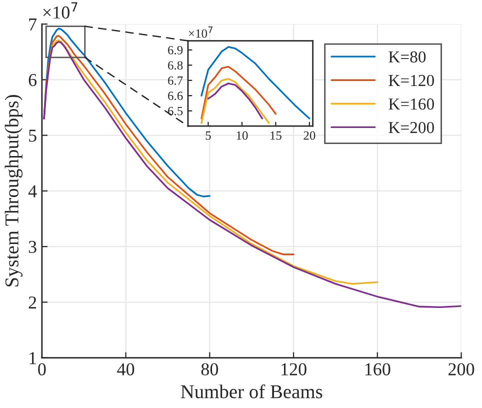 The image size is (482, 408). What do you see at coordinates (42, 369) in the screenshot?
I see `x-tick-label: 0` at bounding box center [42, 369].